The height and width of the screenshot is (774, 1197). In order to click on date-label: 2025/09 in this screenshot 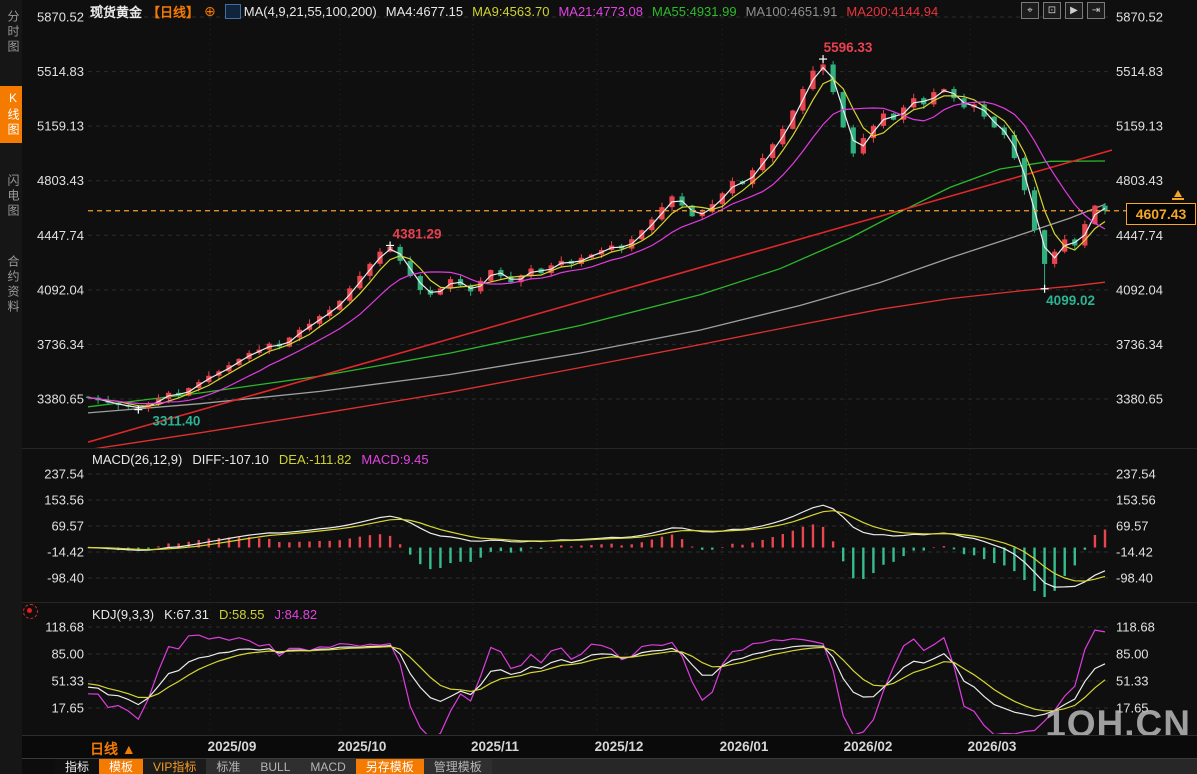, I will do `click(232, 746)`.